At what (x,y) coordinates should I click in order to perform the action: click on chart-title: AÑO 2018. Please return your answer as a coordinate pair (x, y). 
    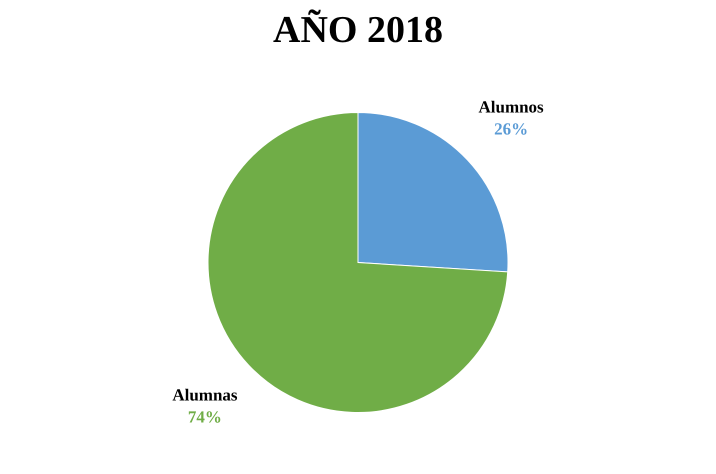
    Looking at the image, I should click on (358, 30).